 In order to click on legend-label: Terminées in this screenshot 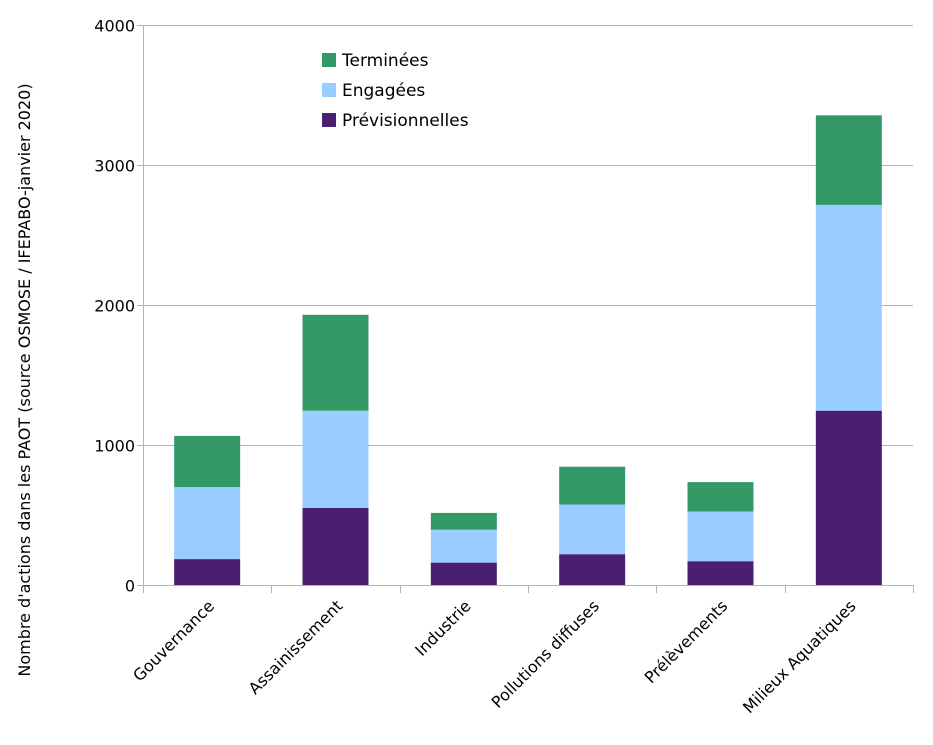, I will do `click(385, 61)`.